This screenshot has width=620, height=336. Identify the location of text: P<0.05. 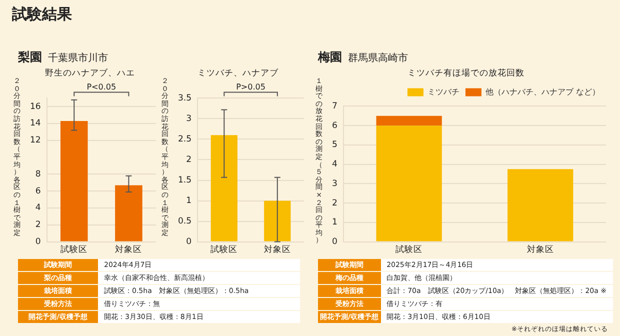
(101, 87).